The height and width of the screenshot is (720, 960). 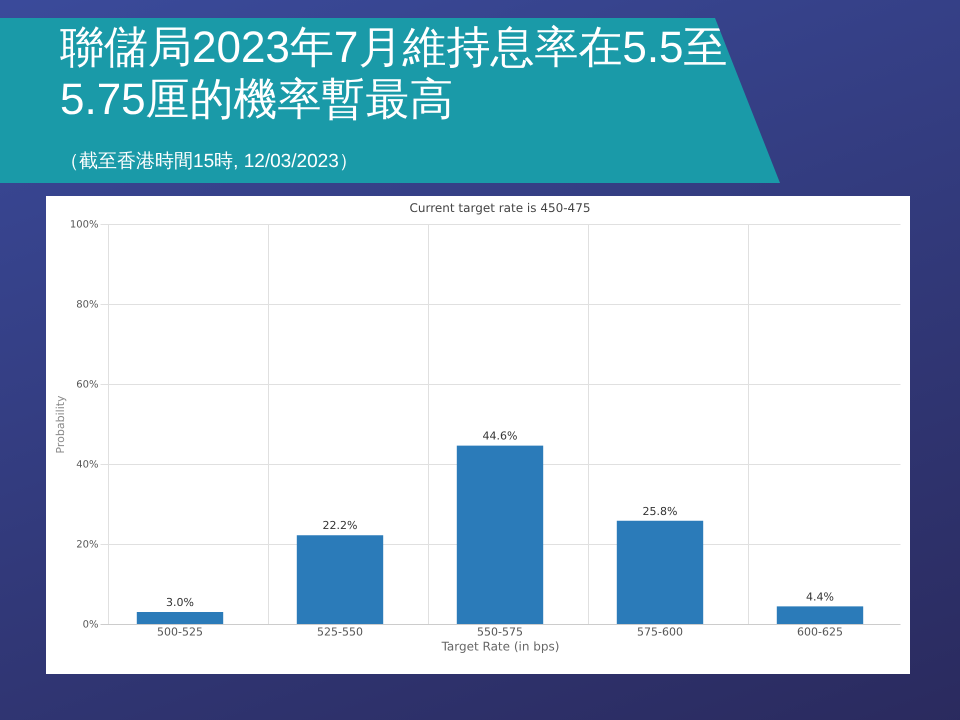 I want to click on chart-subtitle: （截至香港時間15時, 12/03/2023）, so click(x=209, y=162).